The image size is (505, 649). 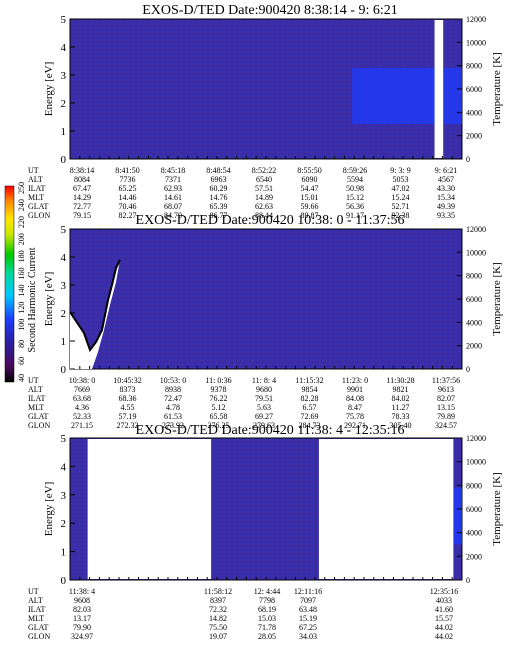 I want to click on colorbar-tick-label: 140, so click(x=21, y=291).